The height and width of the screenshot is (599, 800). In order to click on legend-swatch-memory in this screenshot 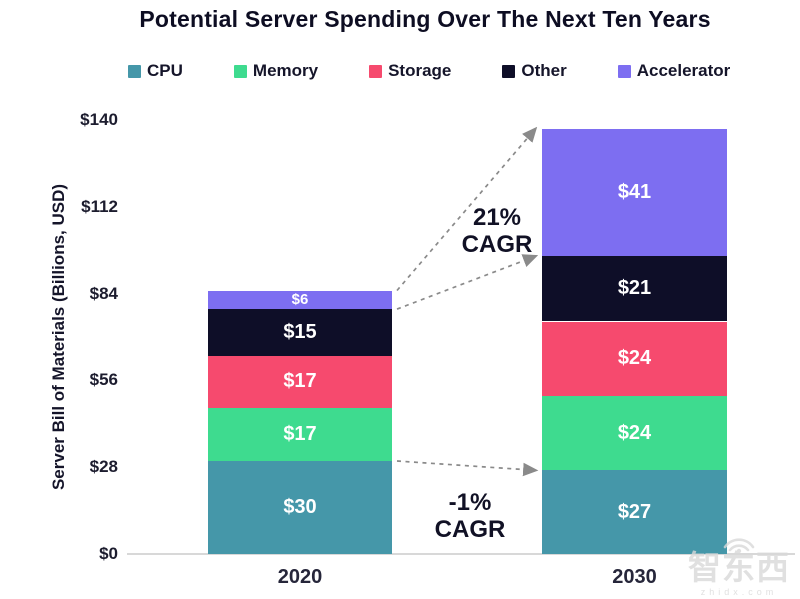, I will do `click(240, 71)`.